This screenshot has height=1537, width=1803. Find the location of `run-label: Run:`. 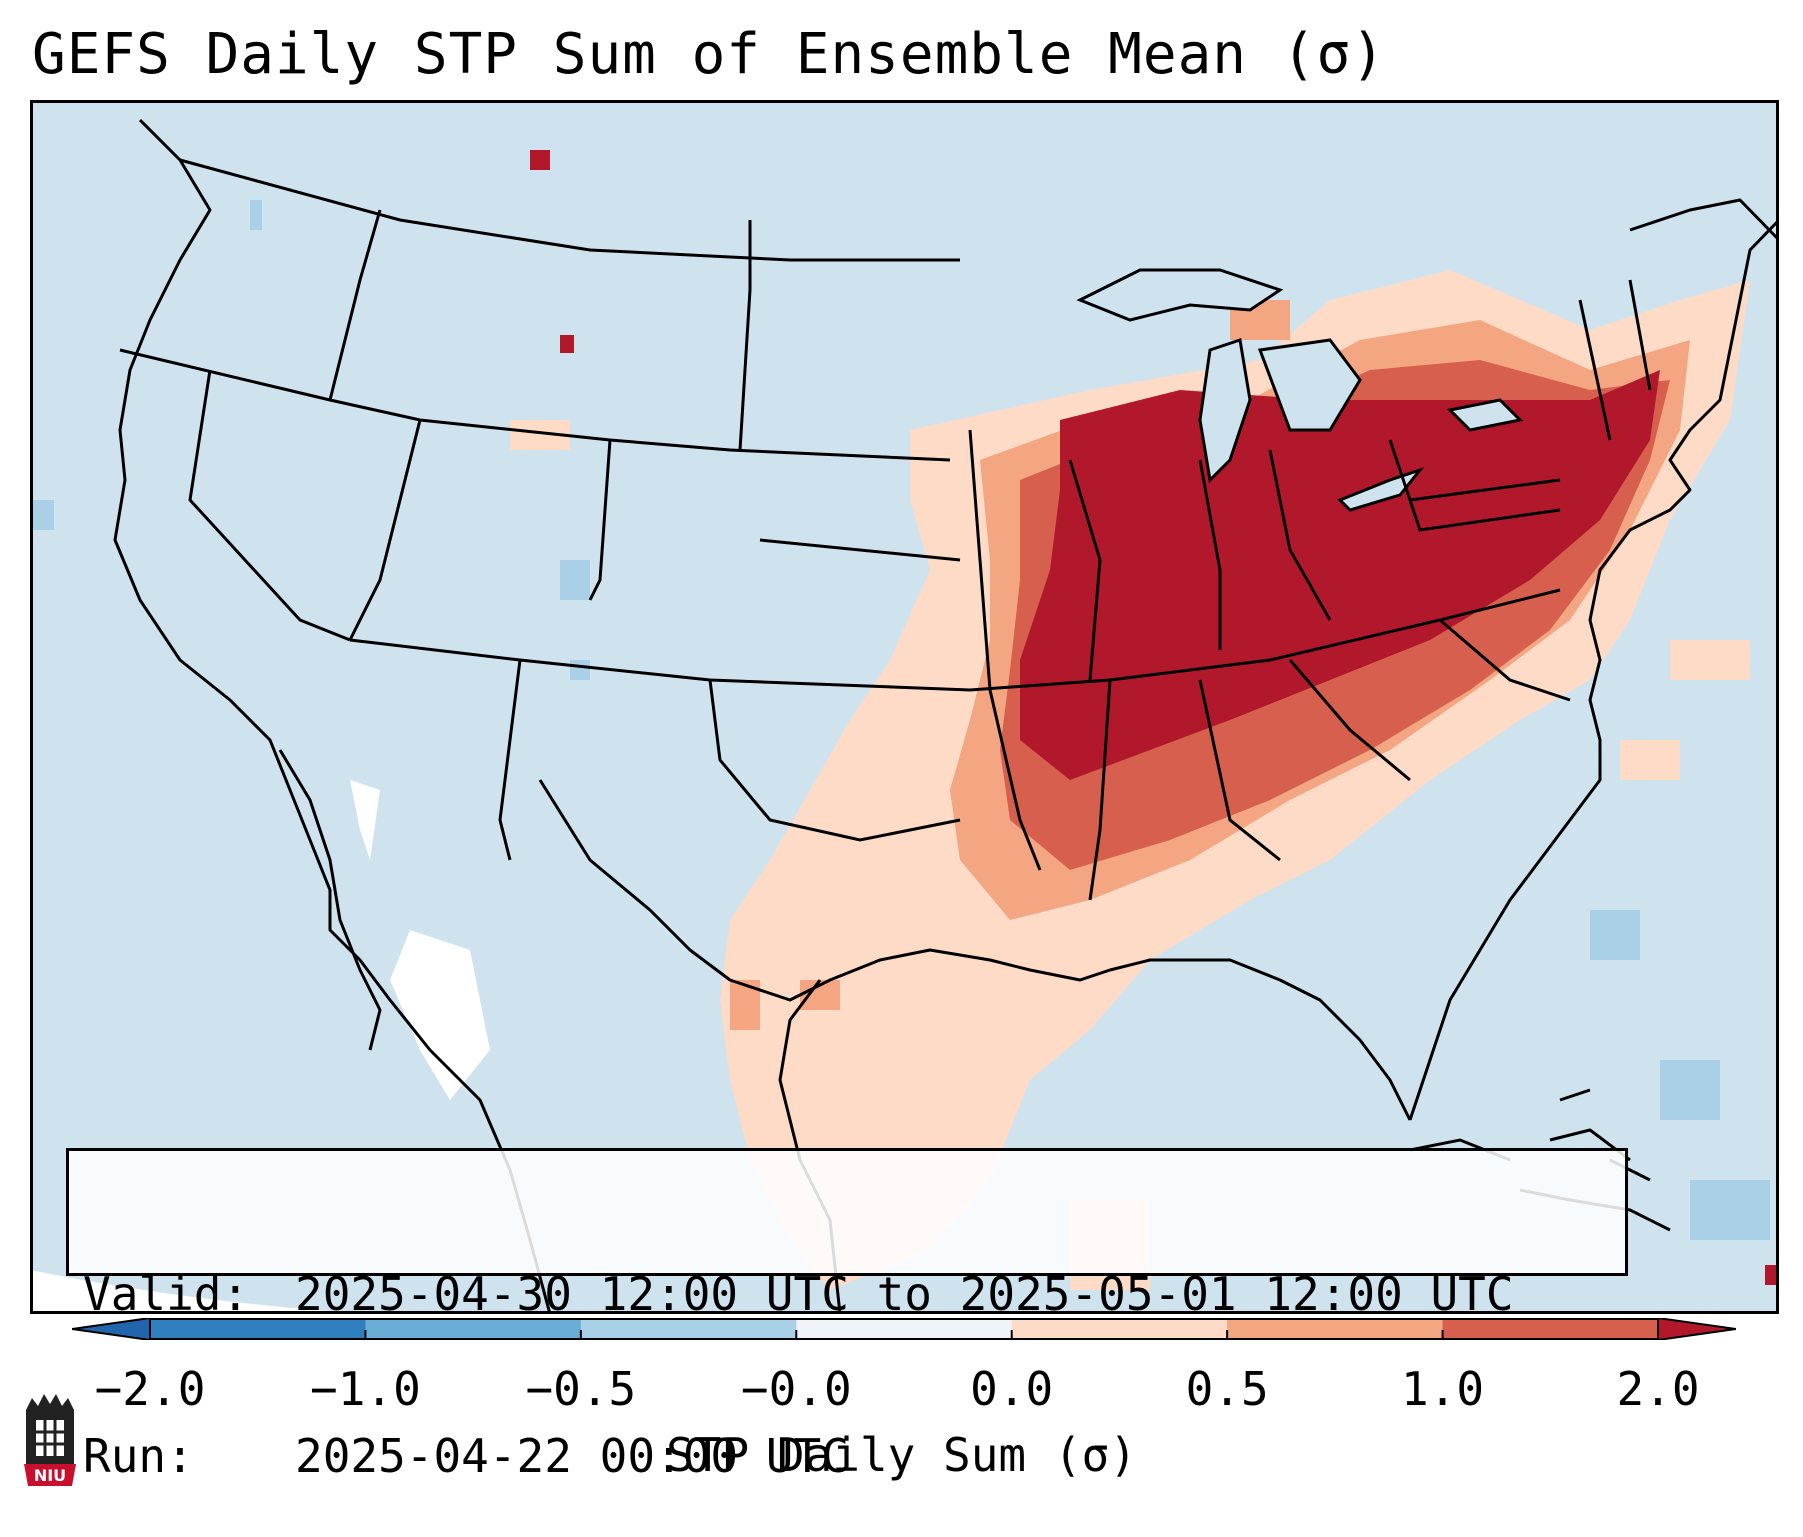

run-label: Run: is located at coordinates (138, 1456).